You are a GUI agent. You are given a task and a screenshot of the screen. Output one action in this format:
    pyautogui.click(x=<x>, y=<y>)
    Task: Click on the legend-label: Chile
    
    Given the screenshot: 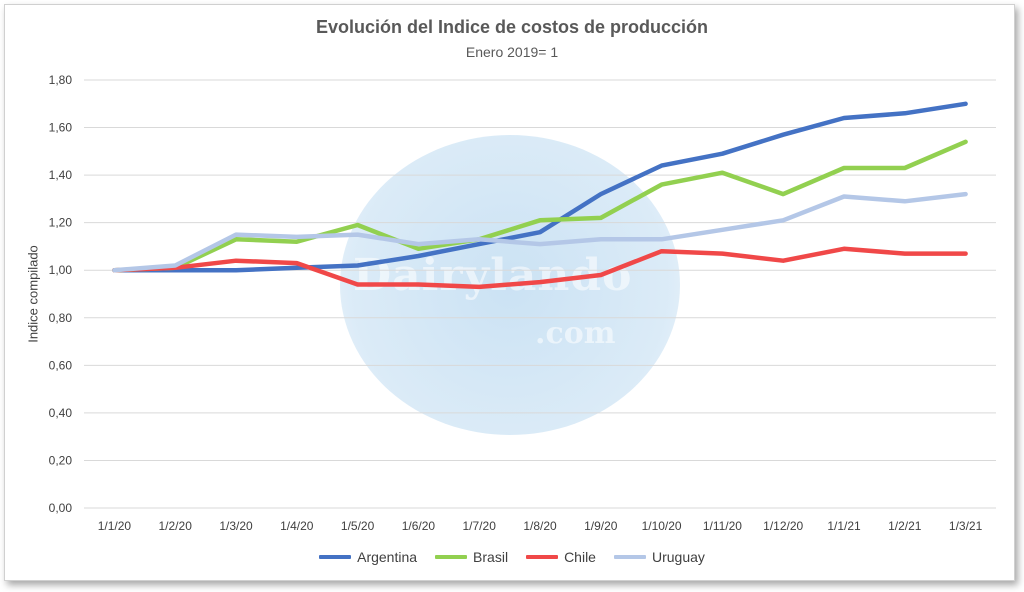 What is the action you would take?
    pyautogui.click(x=580, y=557)
    